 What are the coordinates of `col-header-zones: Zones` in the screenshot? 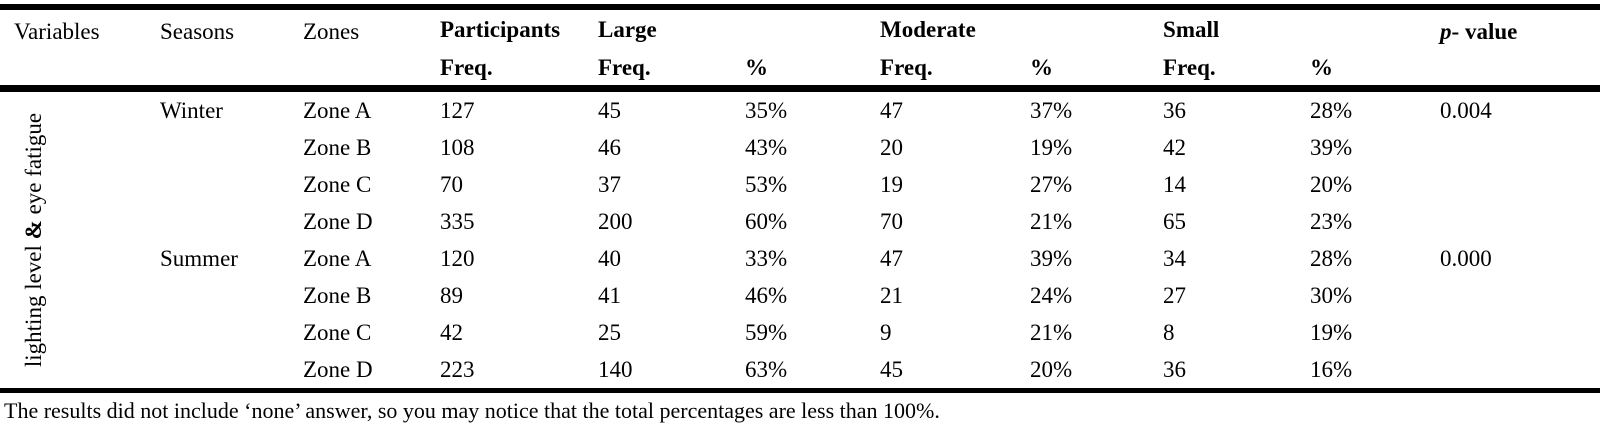 It's located at (357, 49).